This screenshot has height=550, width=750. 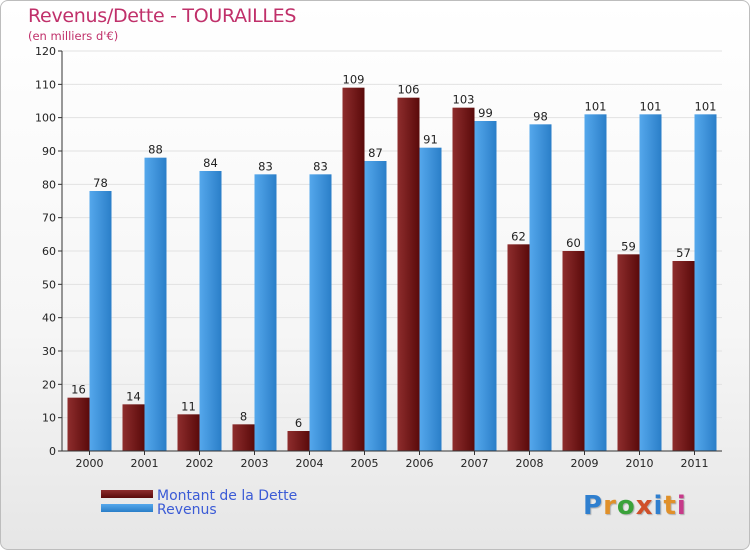 What do you see at coordinates (155, 150) in the screenshot?
I see `data-label: 88` at bounding box center [155, 150].